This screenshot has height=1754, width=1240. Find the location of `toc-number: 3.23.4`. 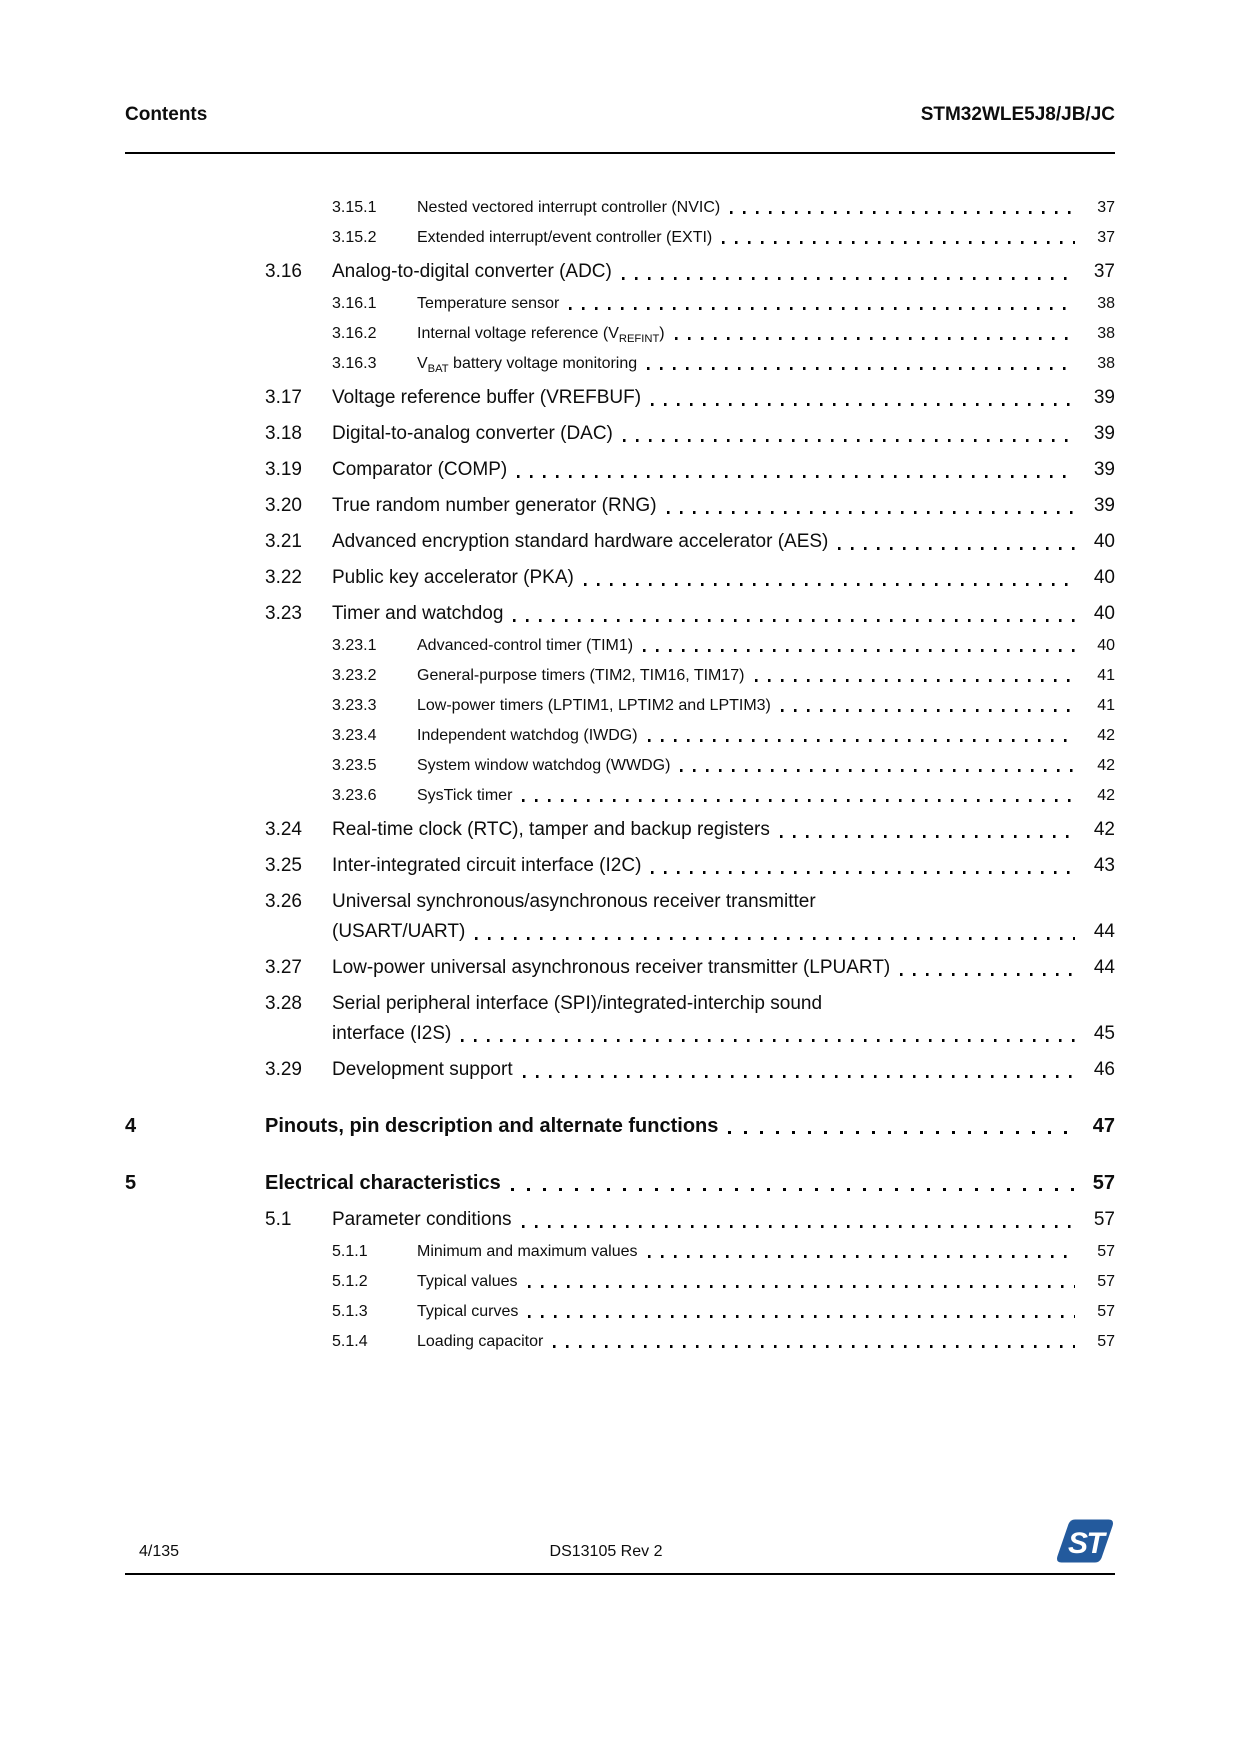

toc-number: 3.23.4 is located at coordinates (354, 735).